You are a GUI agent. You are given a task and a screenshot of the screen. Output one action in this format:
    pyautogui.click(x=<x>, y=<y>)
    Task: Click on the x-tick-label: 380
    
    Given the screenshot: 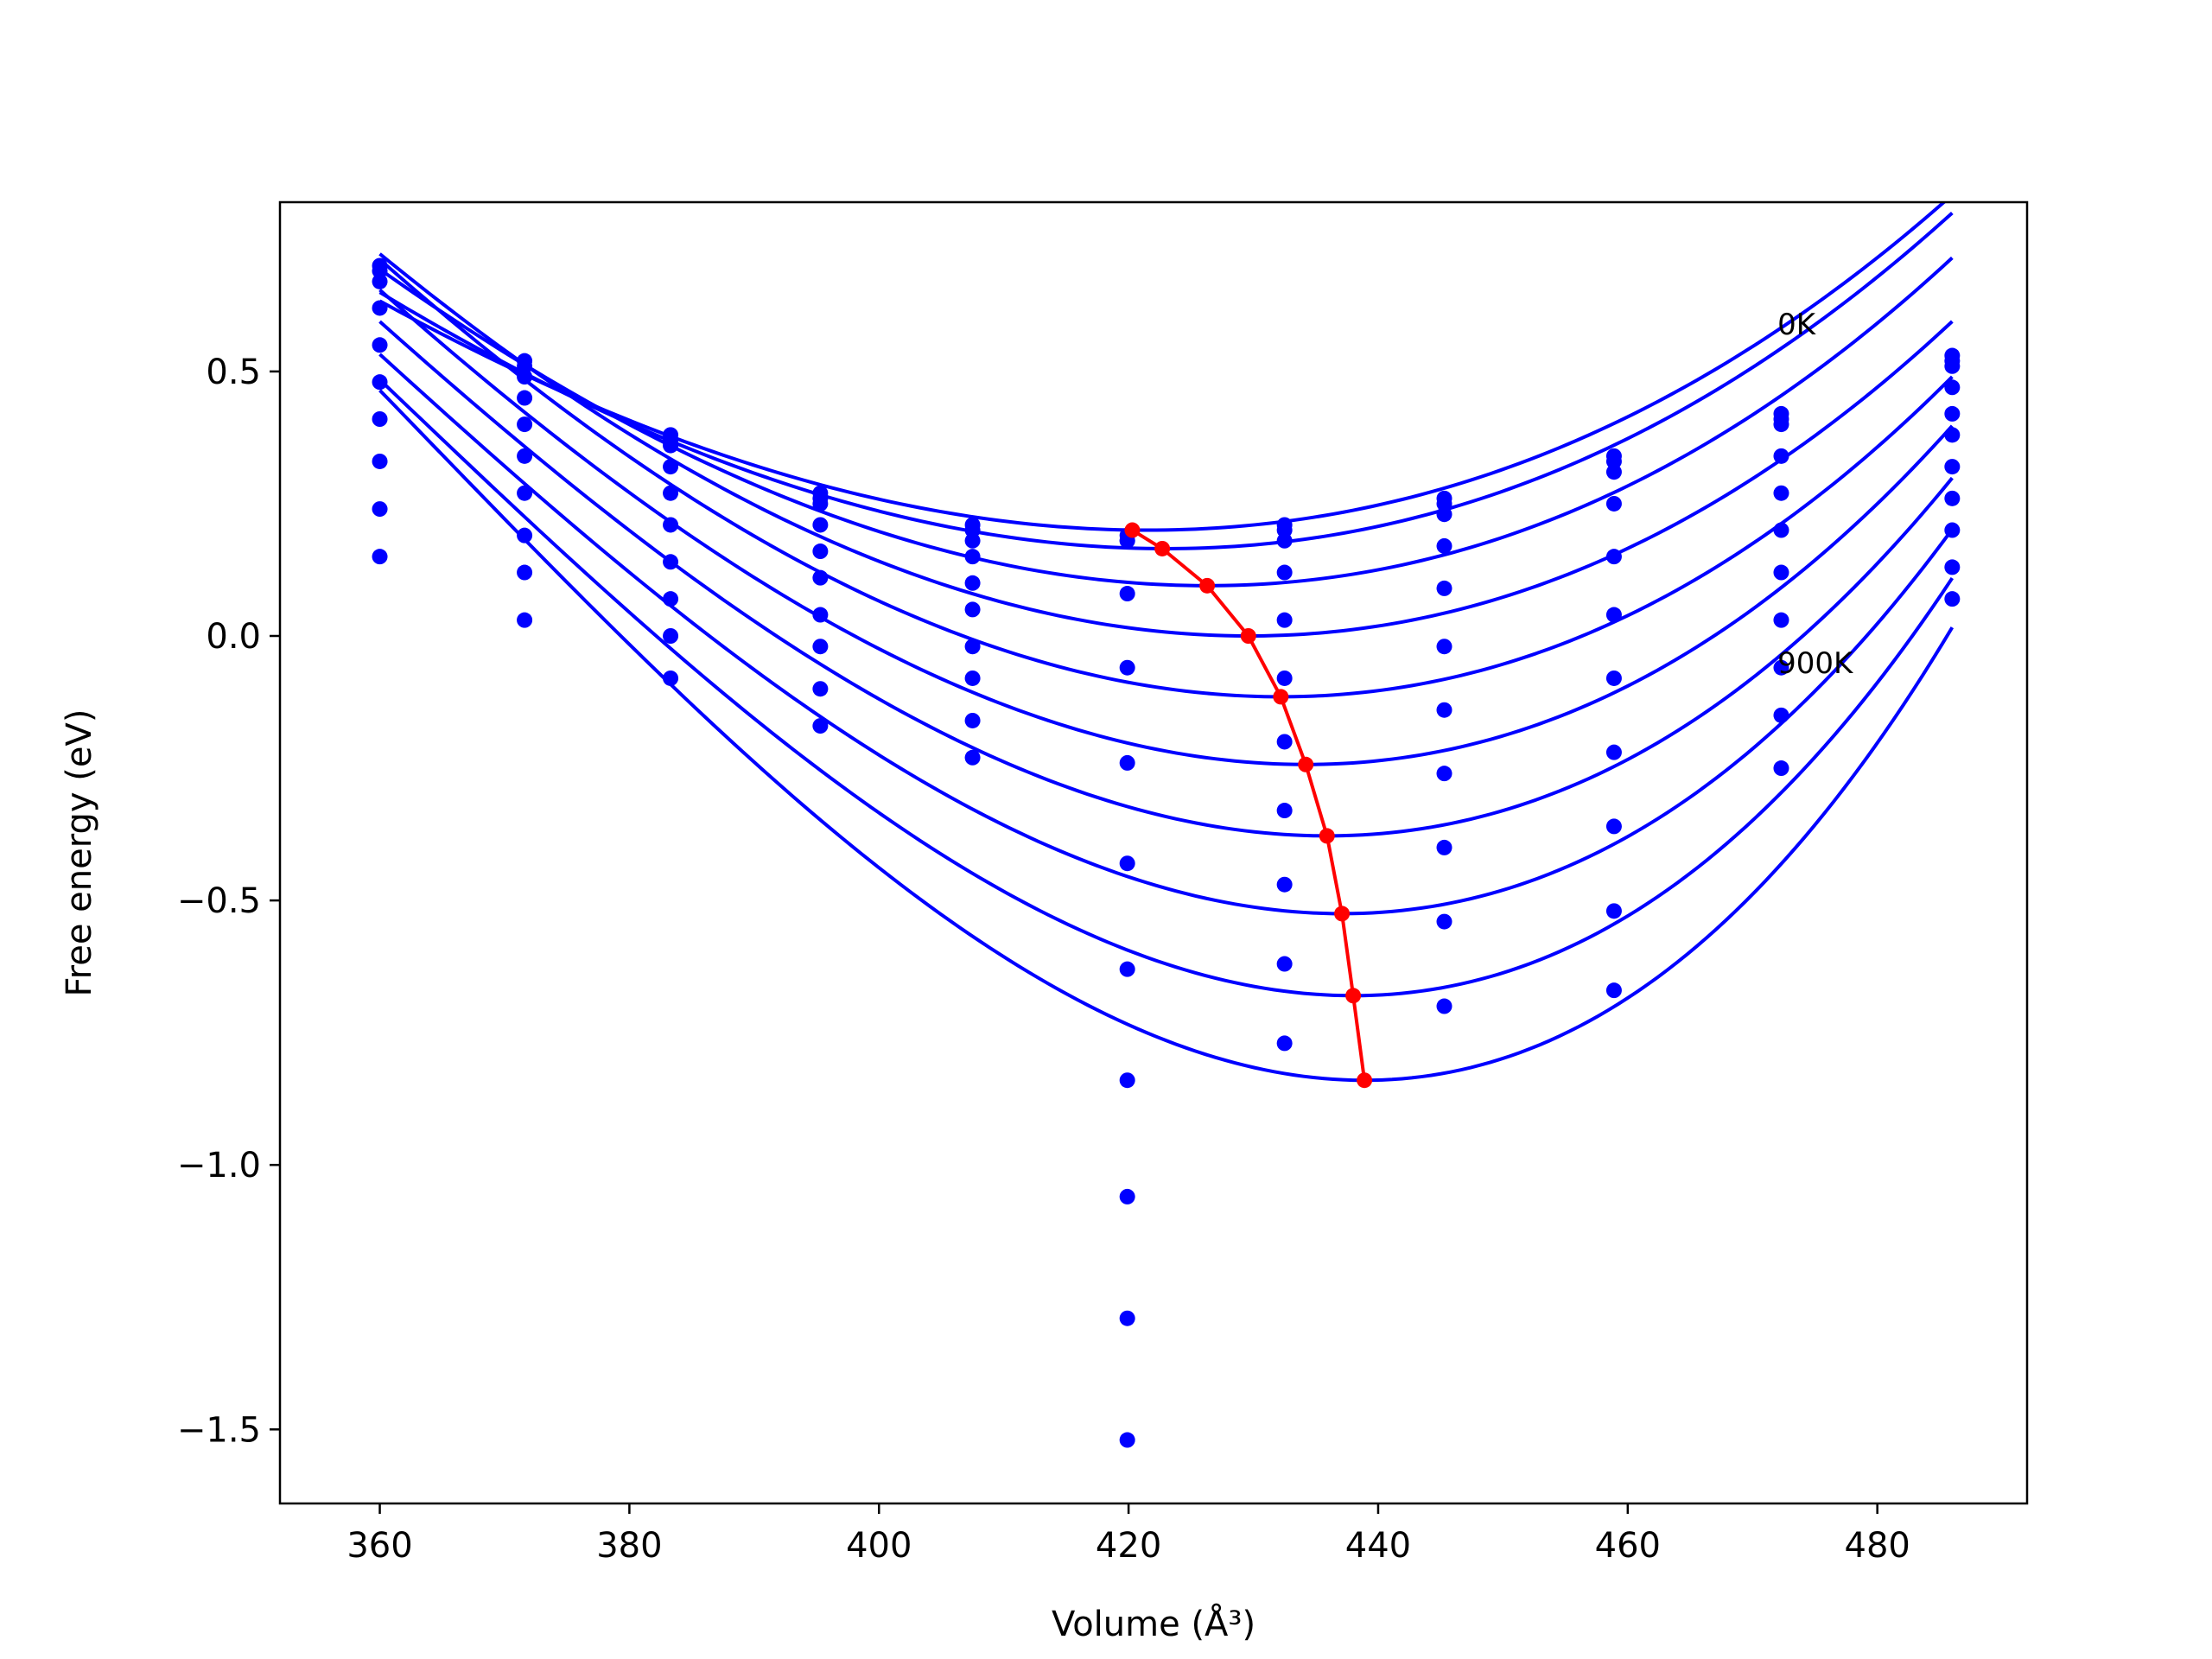 What is the action you would take?
    pyautogui.click(x=629, y=1546)
    